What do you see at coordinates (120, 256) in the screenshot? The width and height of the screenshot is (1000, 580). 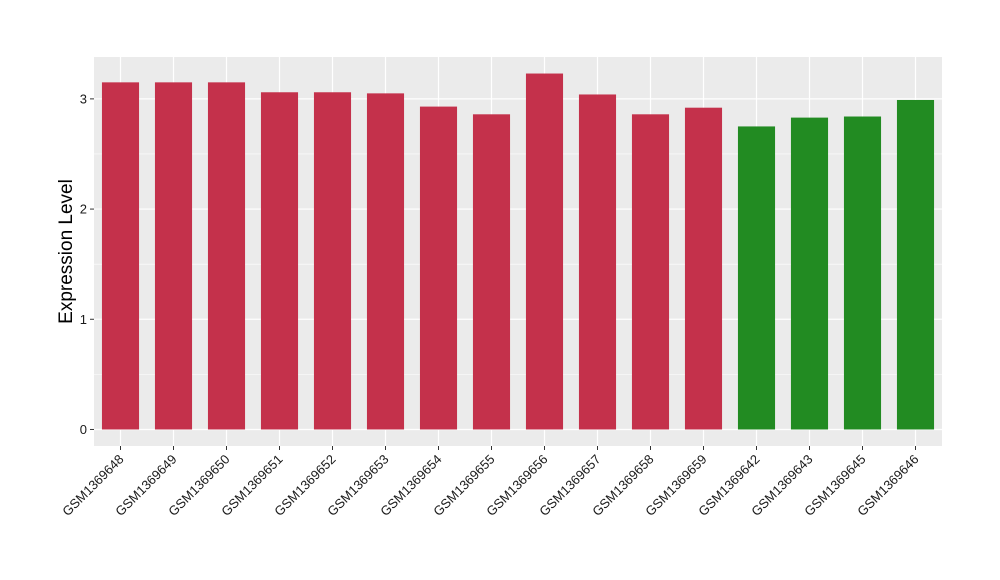 I see `bar-GSM1369648` at bounding box center [120, 256].